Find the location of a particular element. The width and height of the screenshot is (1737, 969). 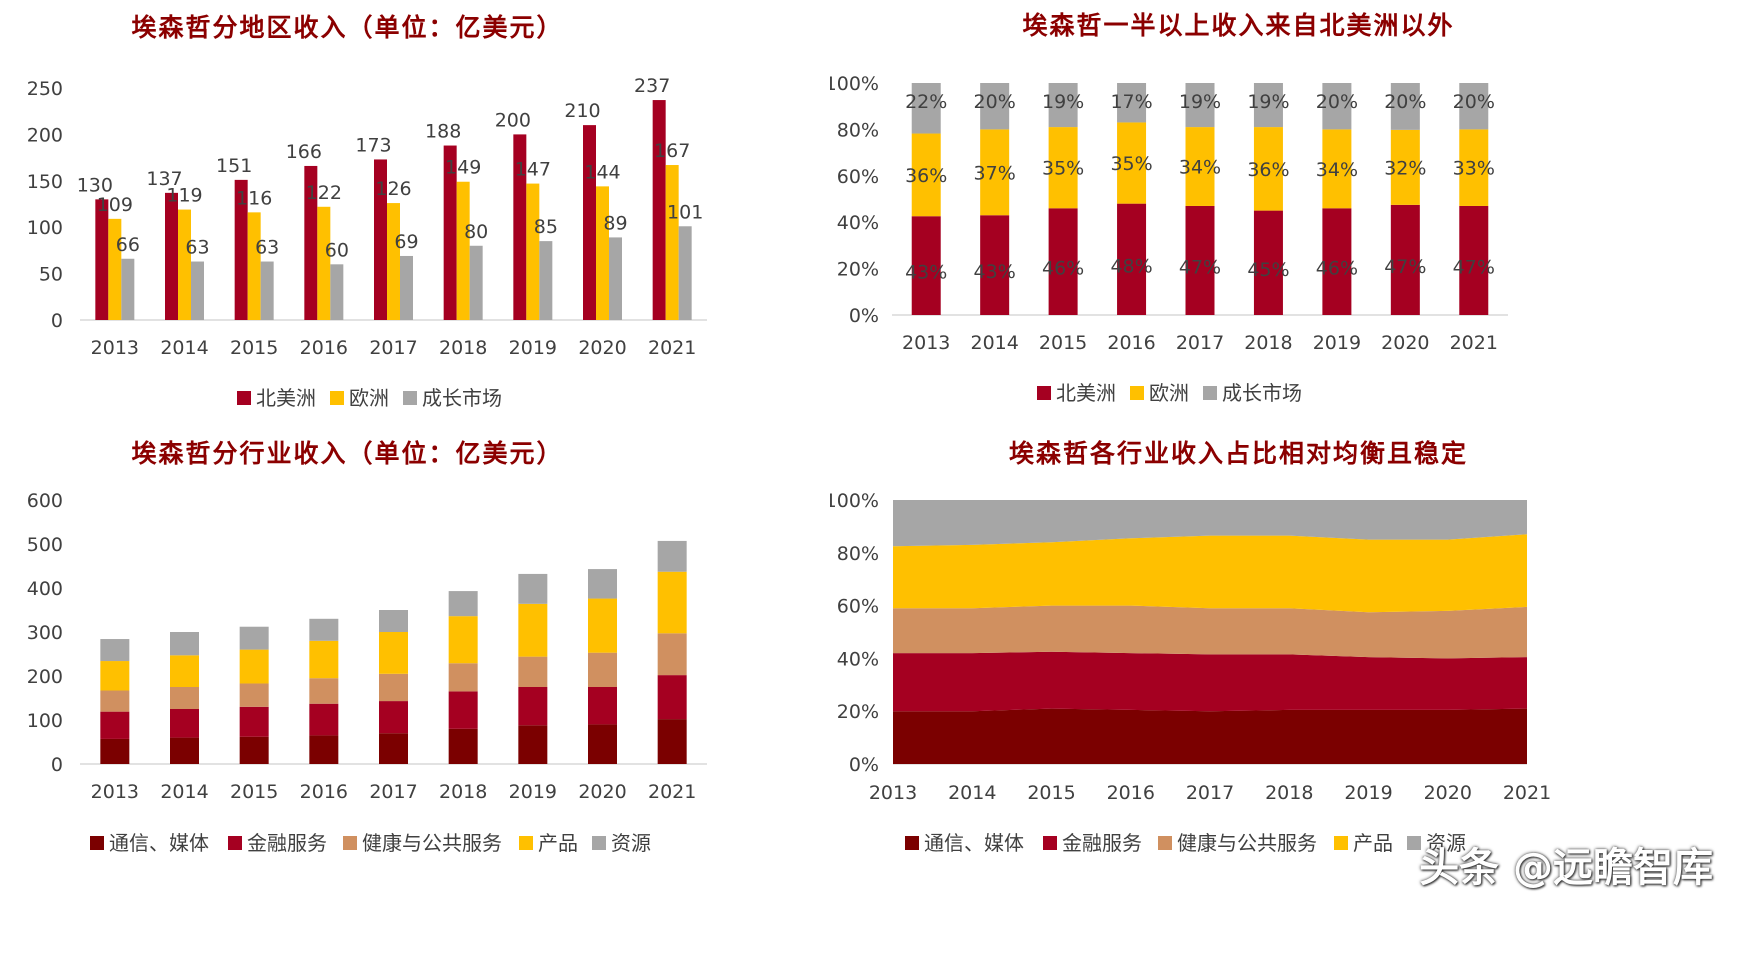

data-label: 237 is located at coordinates (652, 86).